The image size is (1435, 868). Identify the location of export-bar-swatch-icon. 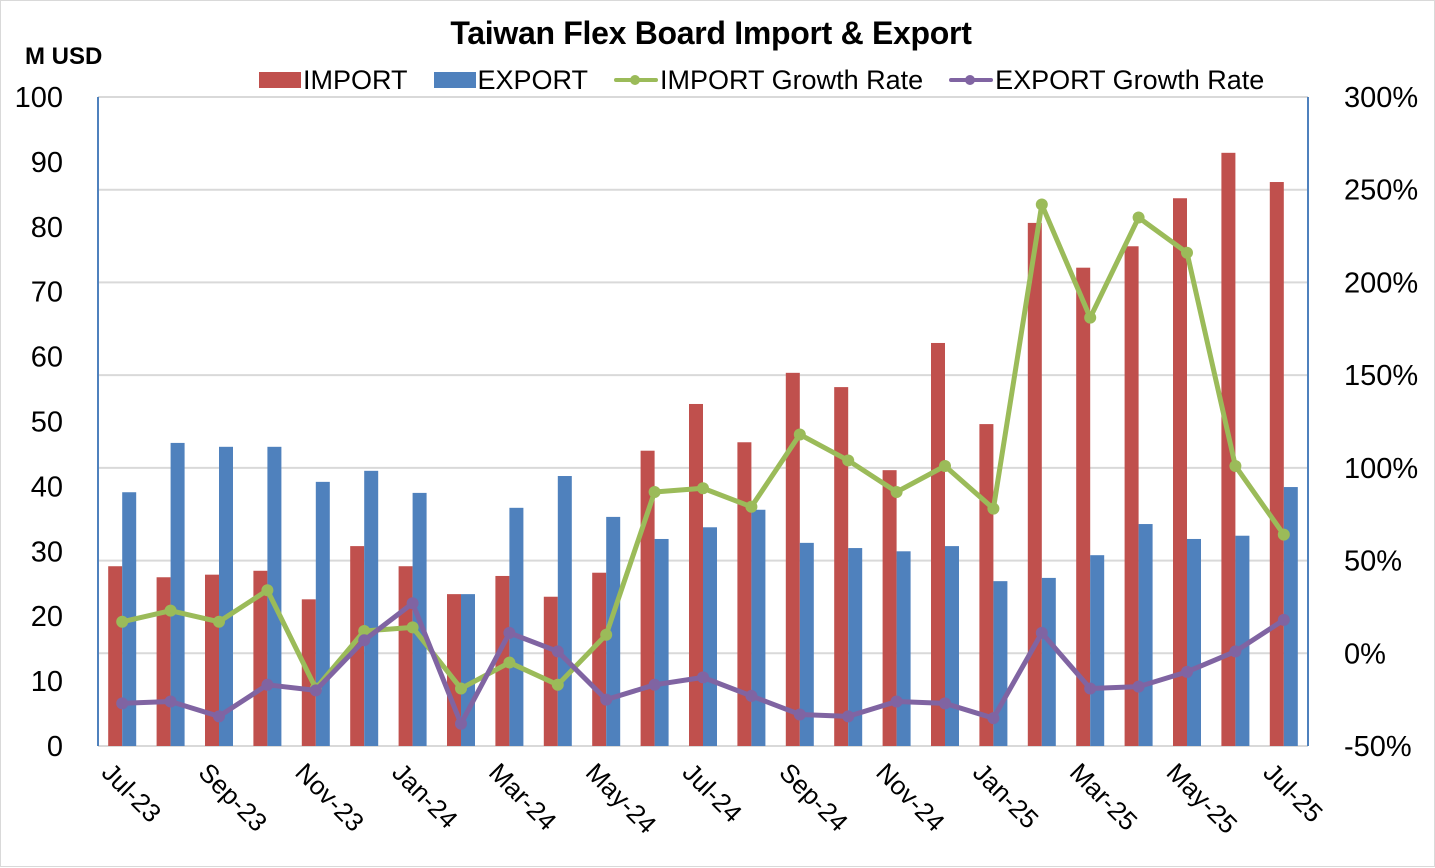
(454, 80).